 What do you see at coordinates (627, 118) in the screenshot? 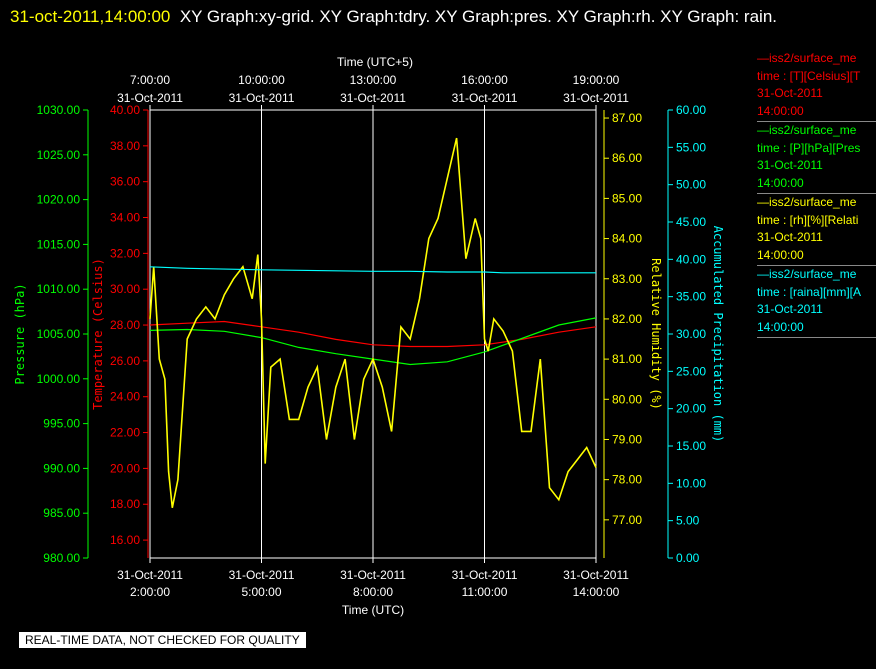
I see `humidity-tick-label: 87.00` at bounding box center [627, 118].